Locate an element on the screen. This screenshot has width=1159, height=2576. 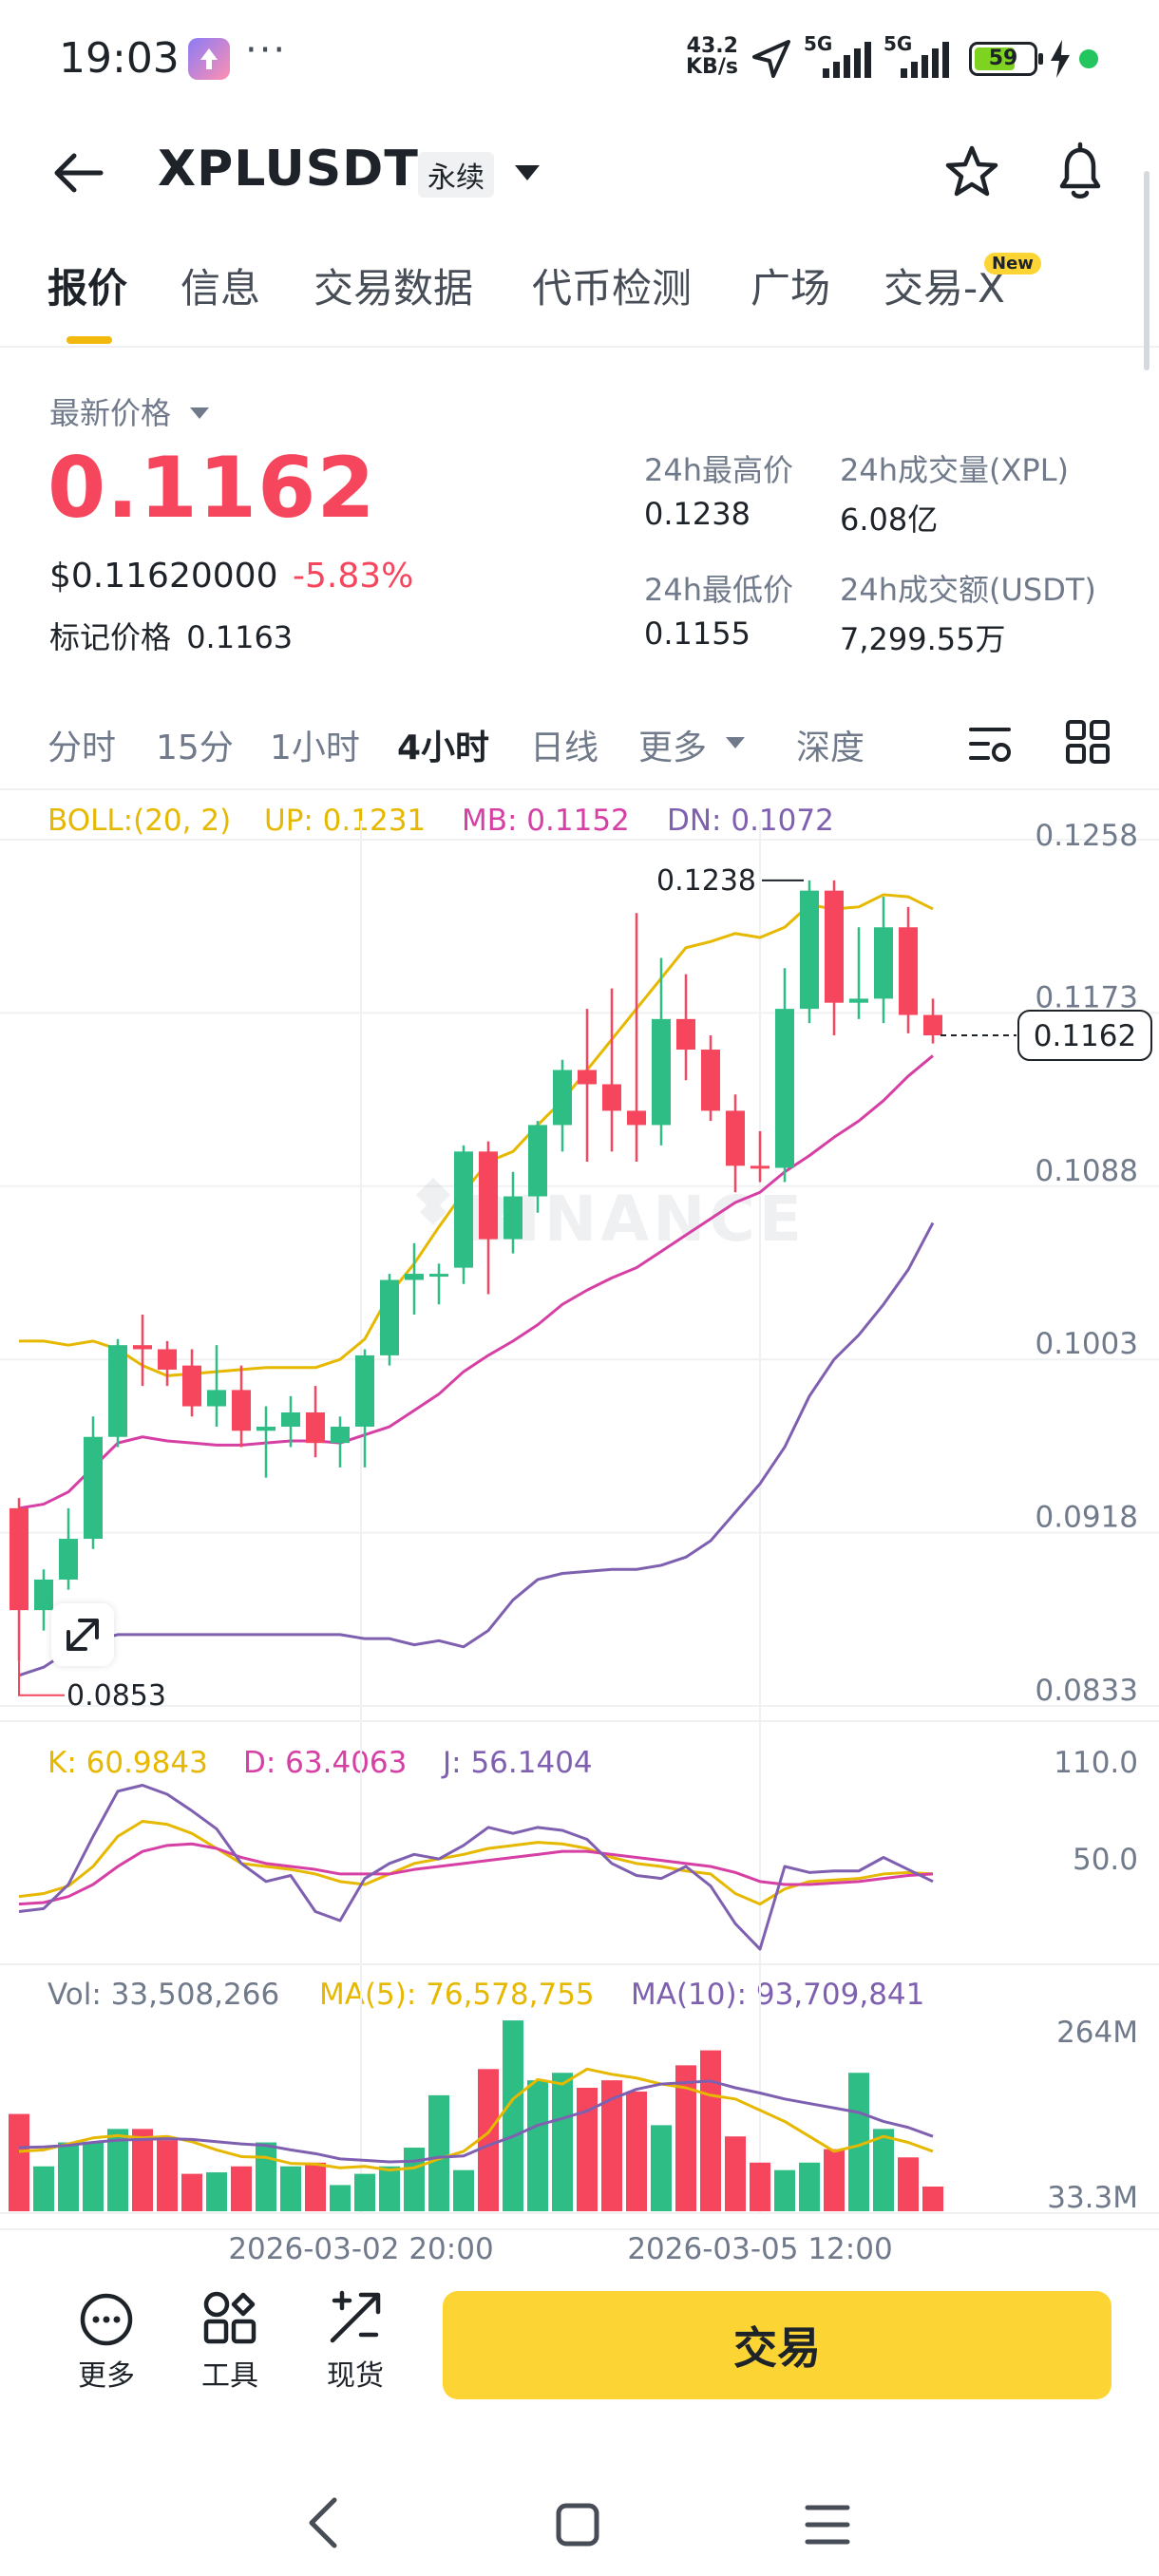
location-arrow-icon is located at coordinates (771, 59).